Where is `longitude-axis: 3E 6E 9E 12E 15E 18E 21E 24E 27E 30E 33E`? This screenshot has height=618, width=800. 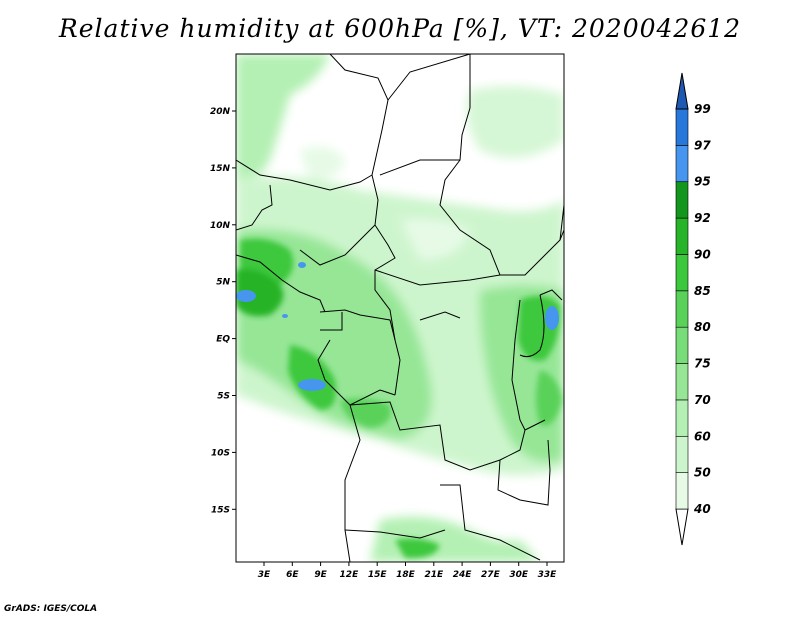
longitude-axis: 3E 6E 9E 12E 15E 18E 21E 24E 27E 30E 33E is located at coordinates (407, 571).